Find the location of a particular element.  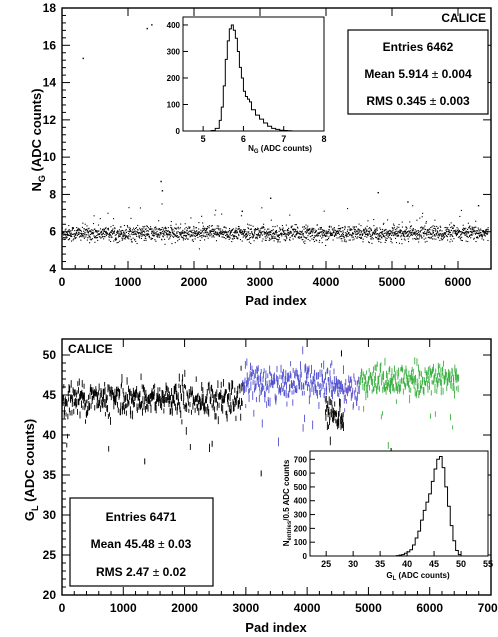

x-tick-label: 0 is located at coordinates (62, 282).